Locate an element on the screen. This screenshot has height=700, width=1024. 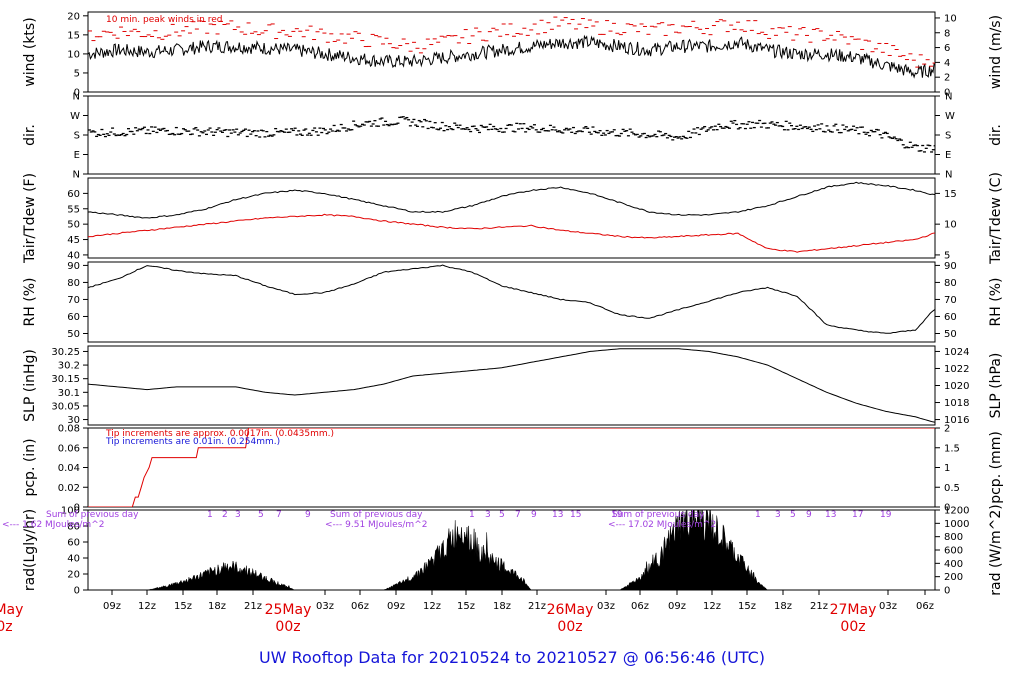
day-label: 26May is located at coordinates (570, 610).